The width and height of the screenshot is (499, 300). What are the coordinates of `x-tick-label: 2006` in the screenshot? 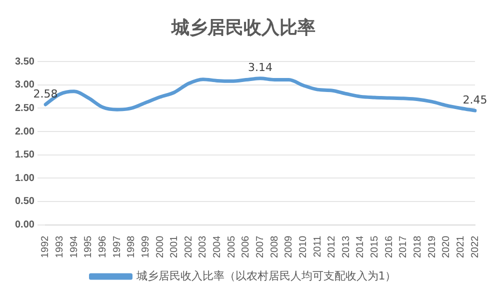 It's located at (246, 246).